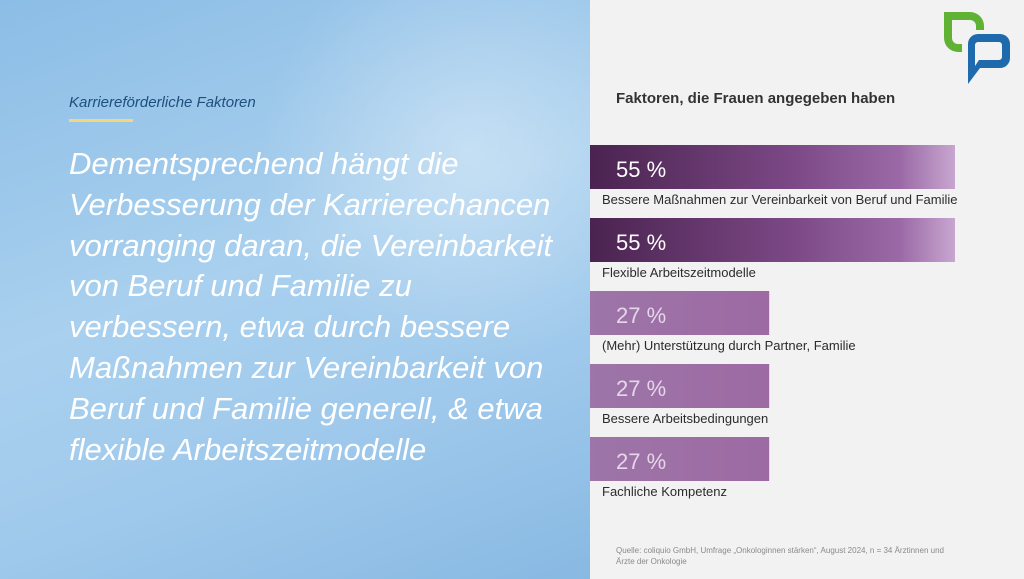 Image resolution: width=1024 pixels, height=579 pixels. What do you see at coordinates (641, 169) in the screenshot?
I see `bar-value-label-1: 55 %` at bounding box center [641, 169].